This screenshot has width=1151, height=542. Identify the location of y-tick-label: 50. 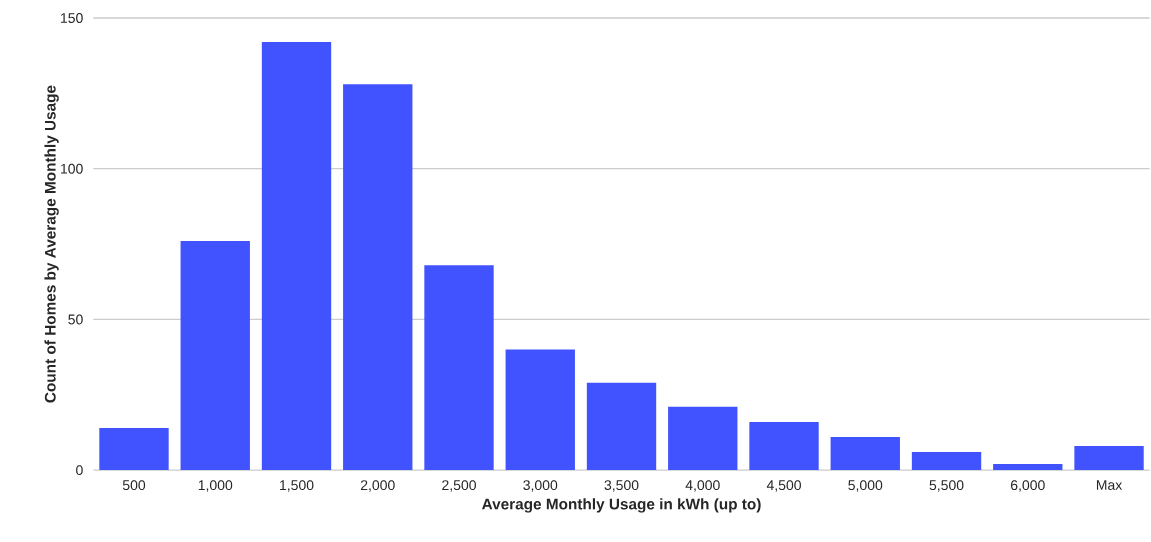
(75, 319).